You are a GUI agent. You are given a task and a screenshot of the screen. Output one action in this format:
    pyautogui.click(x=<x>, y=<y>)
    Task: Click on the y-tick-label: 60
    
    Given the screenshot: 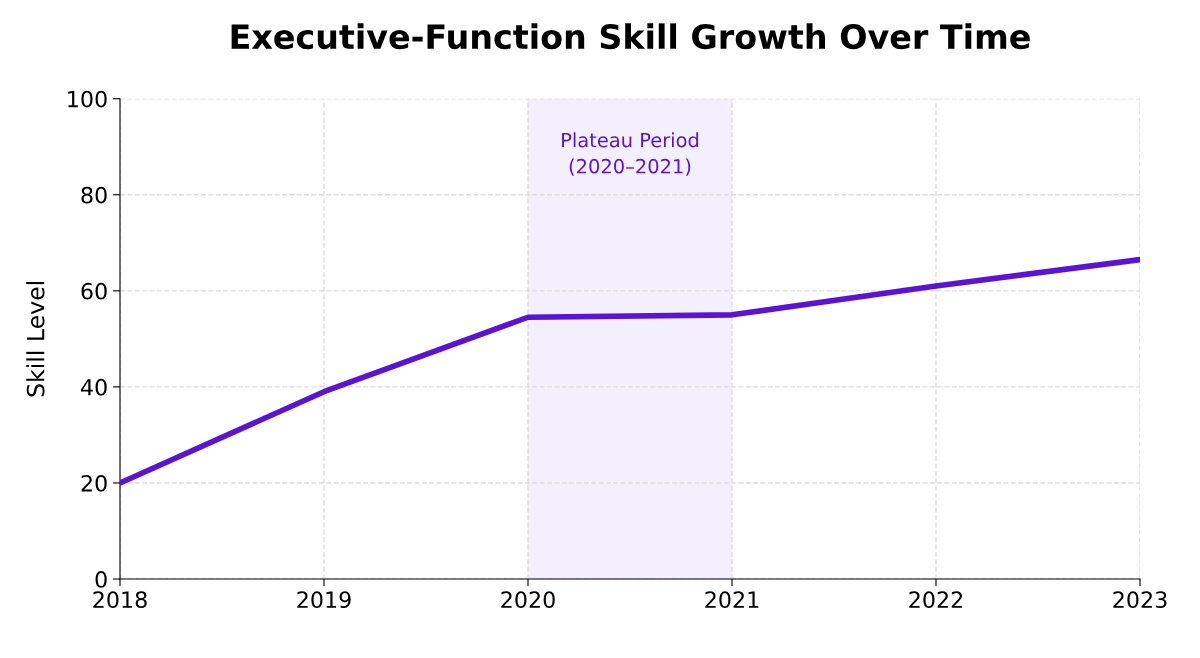 What is the action you would take?
    pyautogui.click(x=94, y=291)
    